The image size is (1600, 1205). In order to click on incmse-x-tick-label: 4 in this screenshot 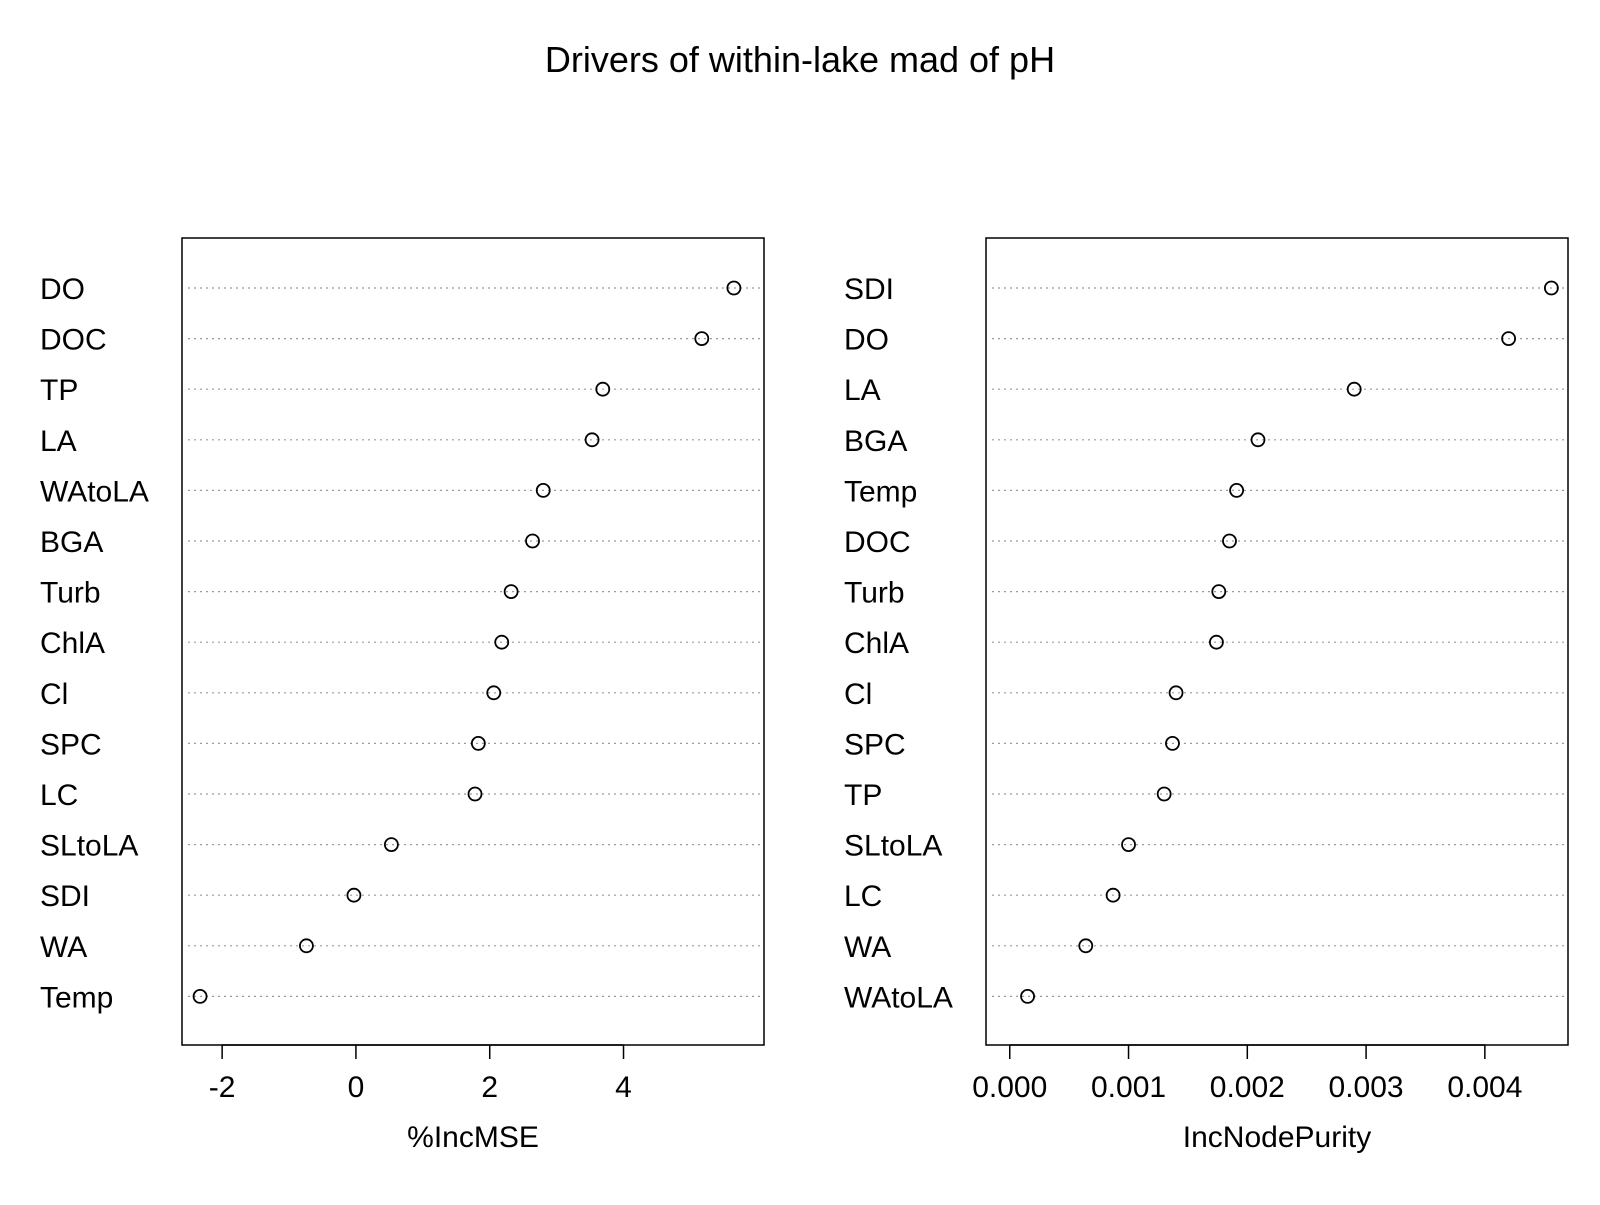, I will do `click(623, 1087)`.